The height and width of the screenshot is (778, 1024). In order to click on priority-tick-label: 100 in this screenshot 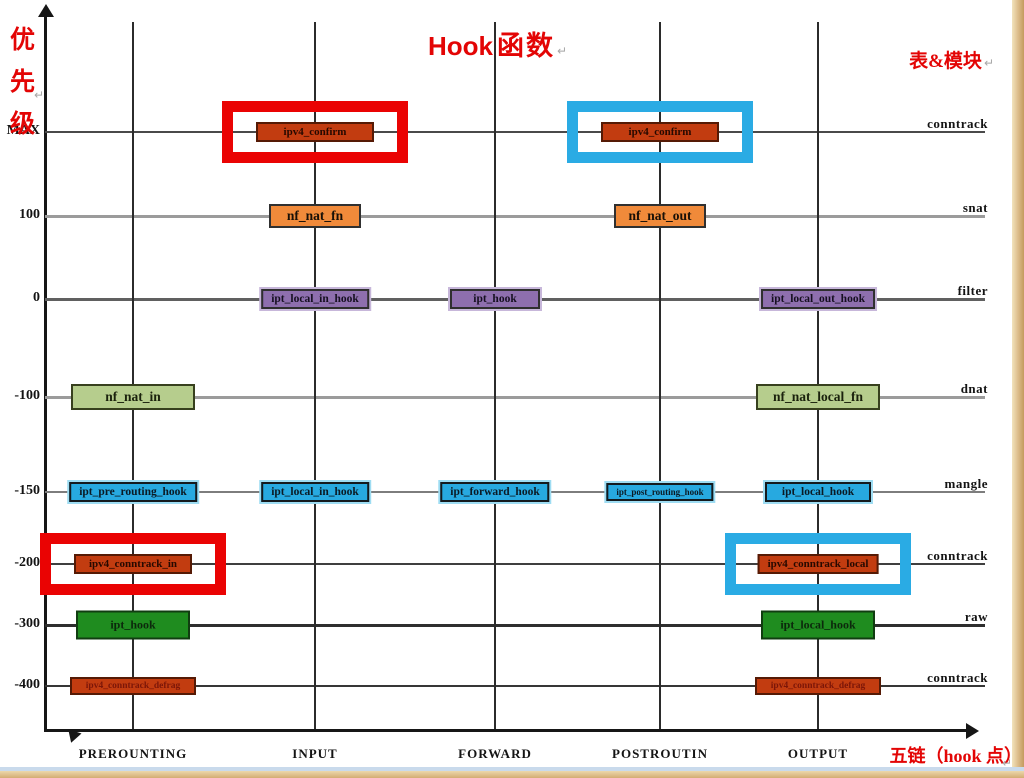, I will do `click(29, 214)`.